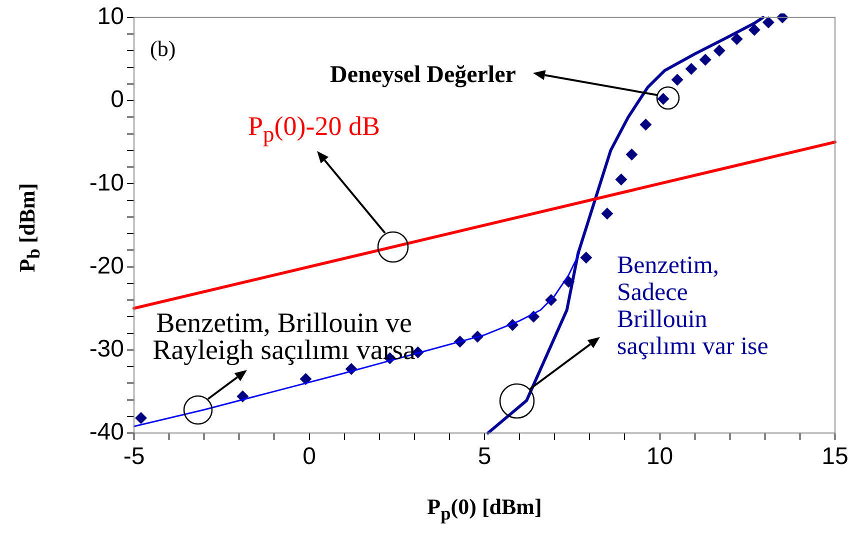 The image size is (859, 541). I want to click on text: P$_{p}$(0)-20 dB, so click(314, 129).